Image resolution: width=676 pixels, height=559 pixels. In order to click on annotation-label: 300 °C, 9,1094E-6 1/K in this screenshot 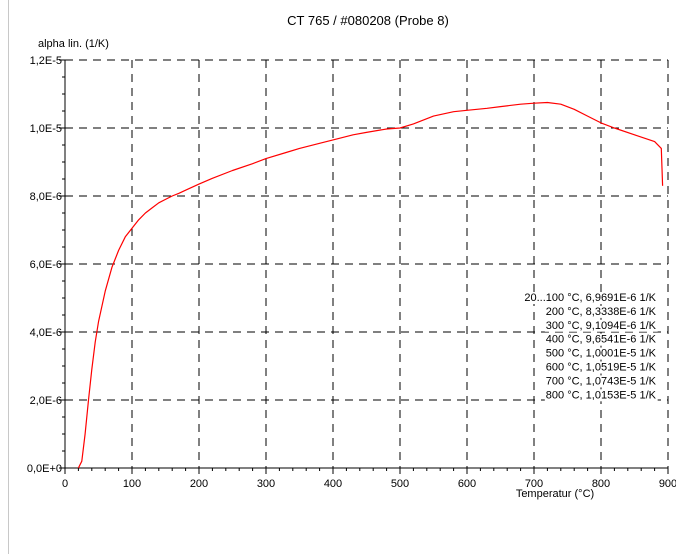, I will do `click(601, 326)`.